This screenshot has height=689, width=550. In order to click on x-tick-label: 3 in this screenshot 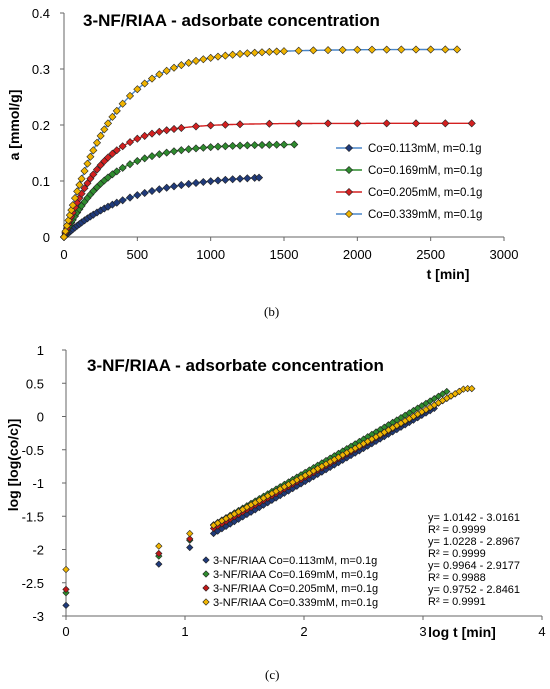, I will do `click(422, 631)`.